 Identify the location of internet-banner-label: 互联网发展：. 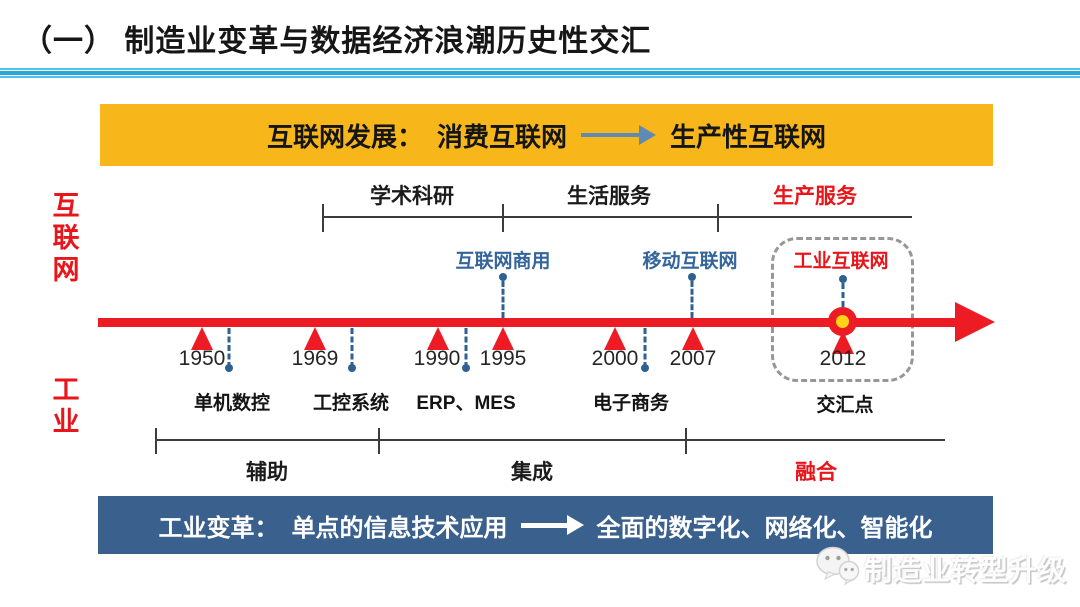
(344, 136).